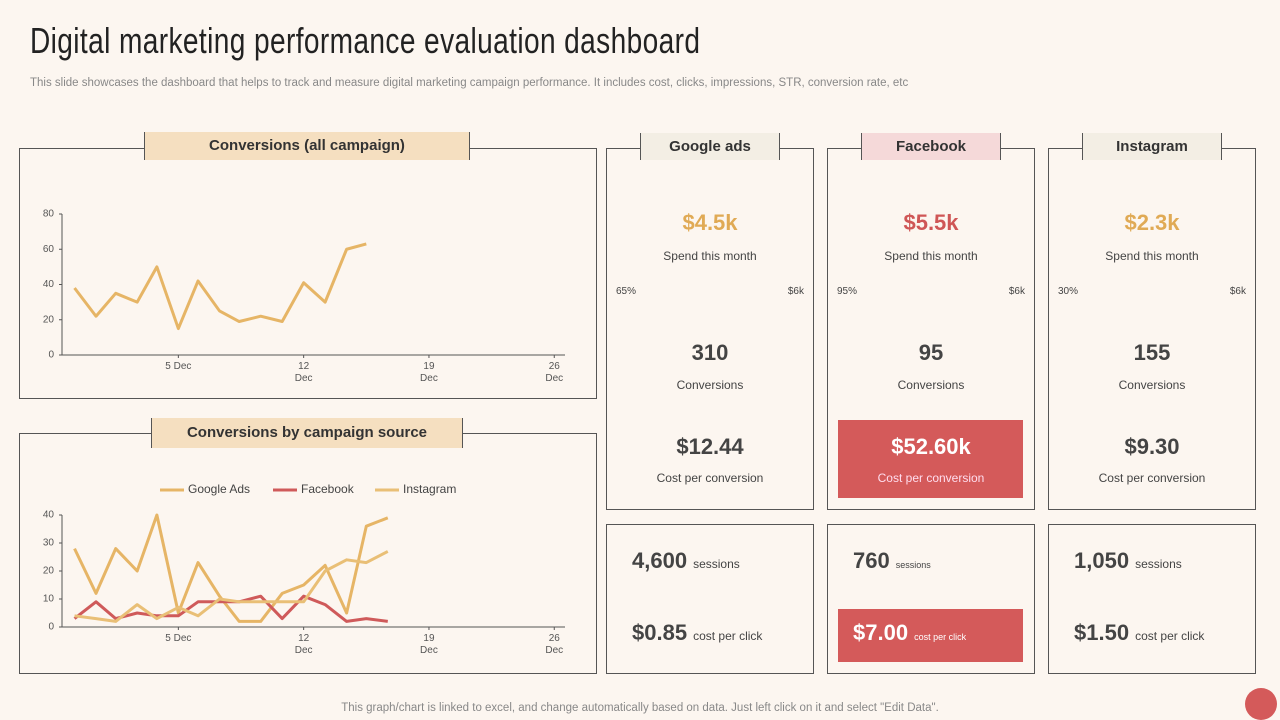 The height and width of the screenshot is (720, 1280). I want to click on cost-value: $9.30, so click(1152, 446).